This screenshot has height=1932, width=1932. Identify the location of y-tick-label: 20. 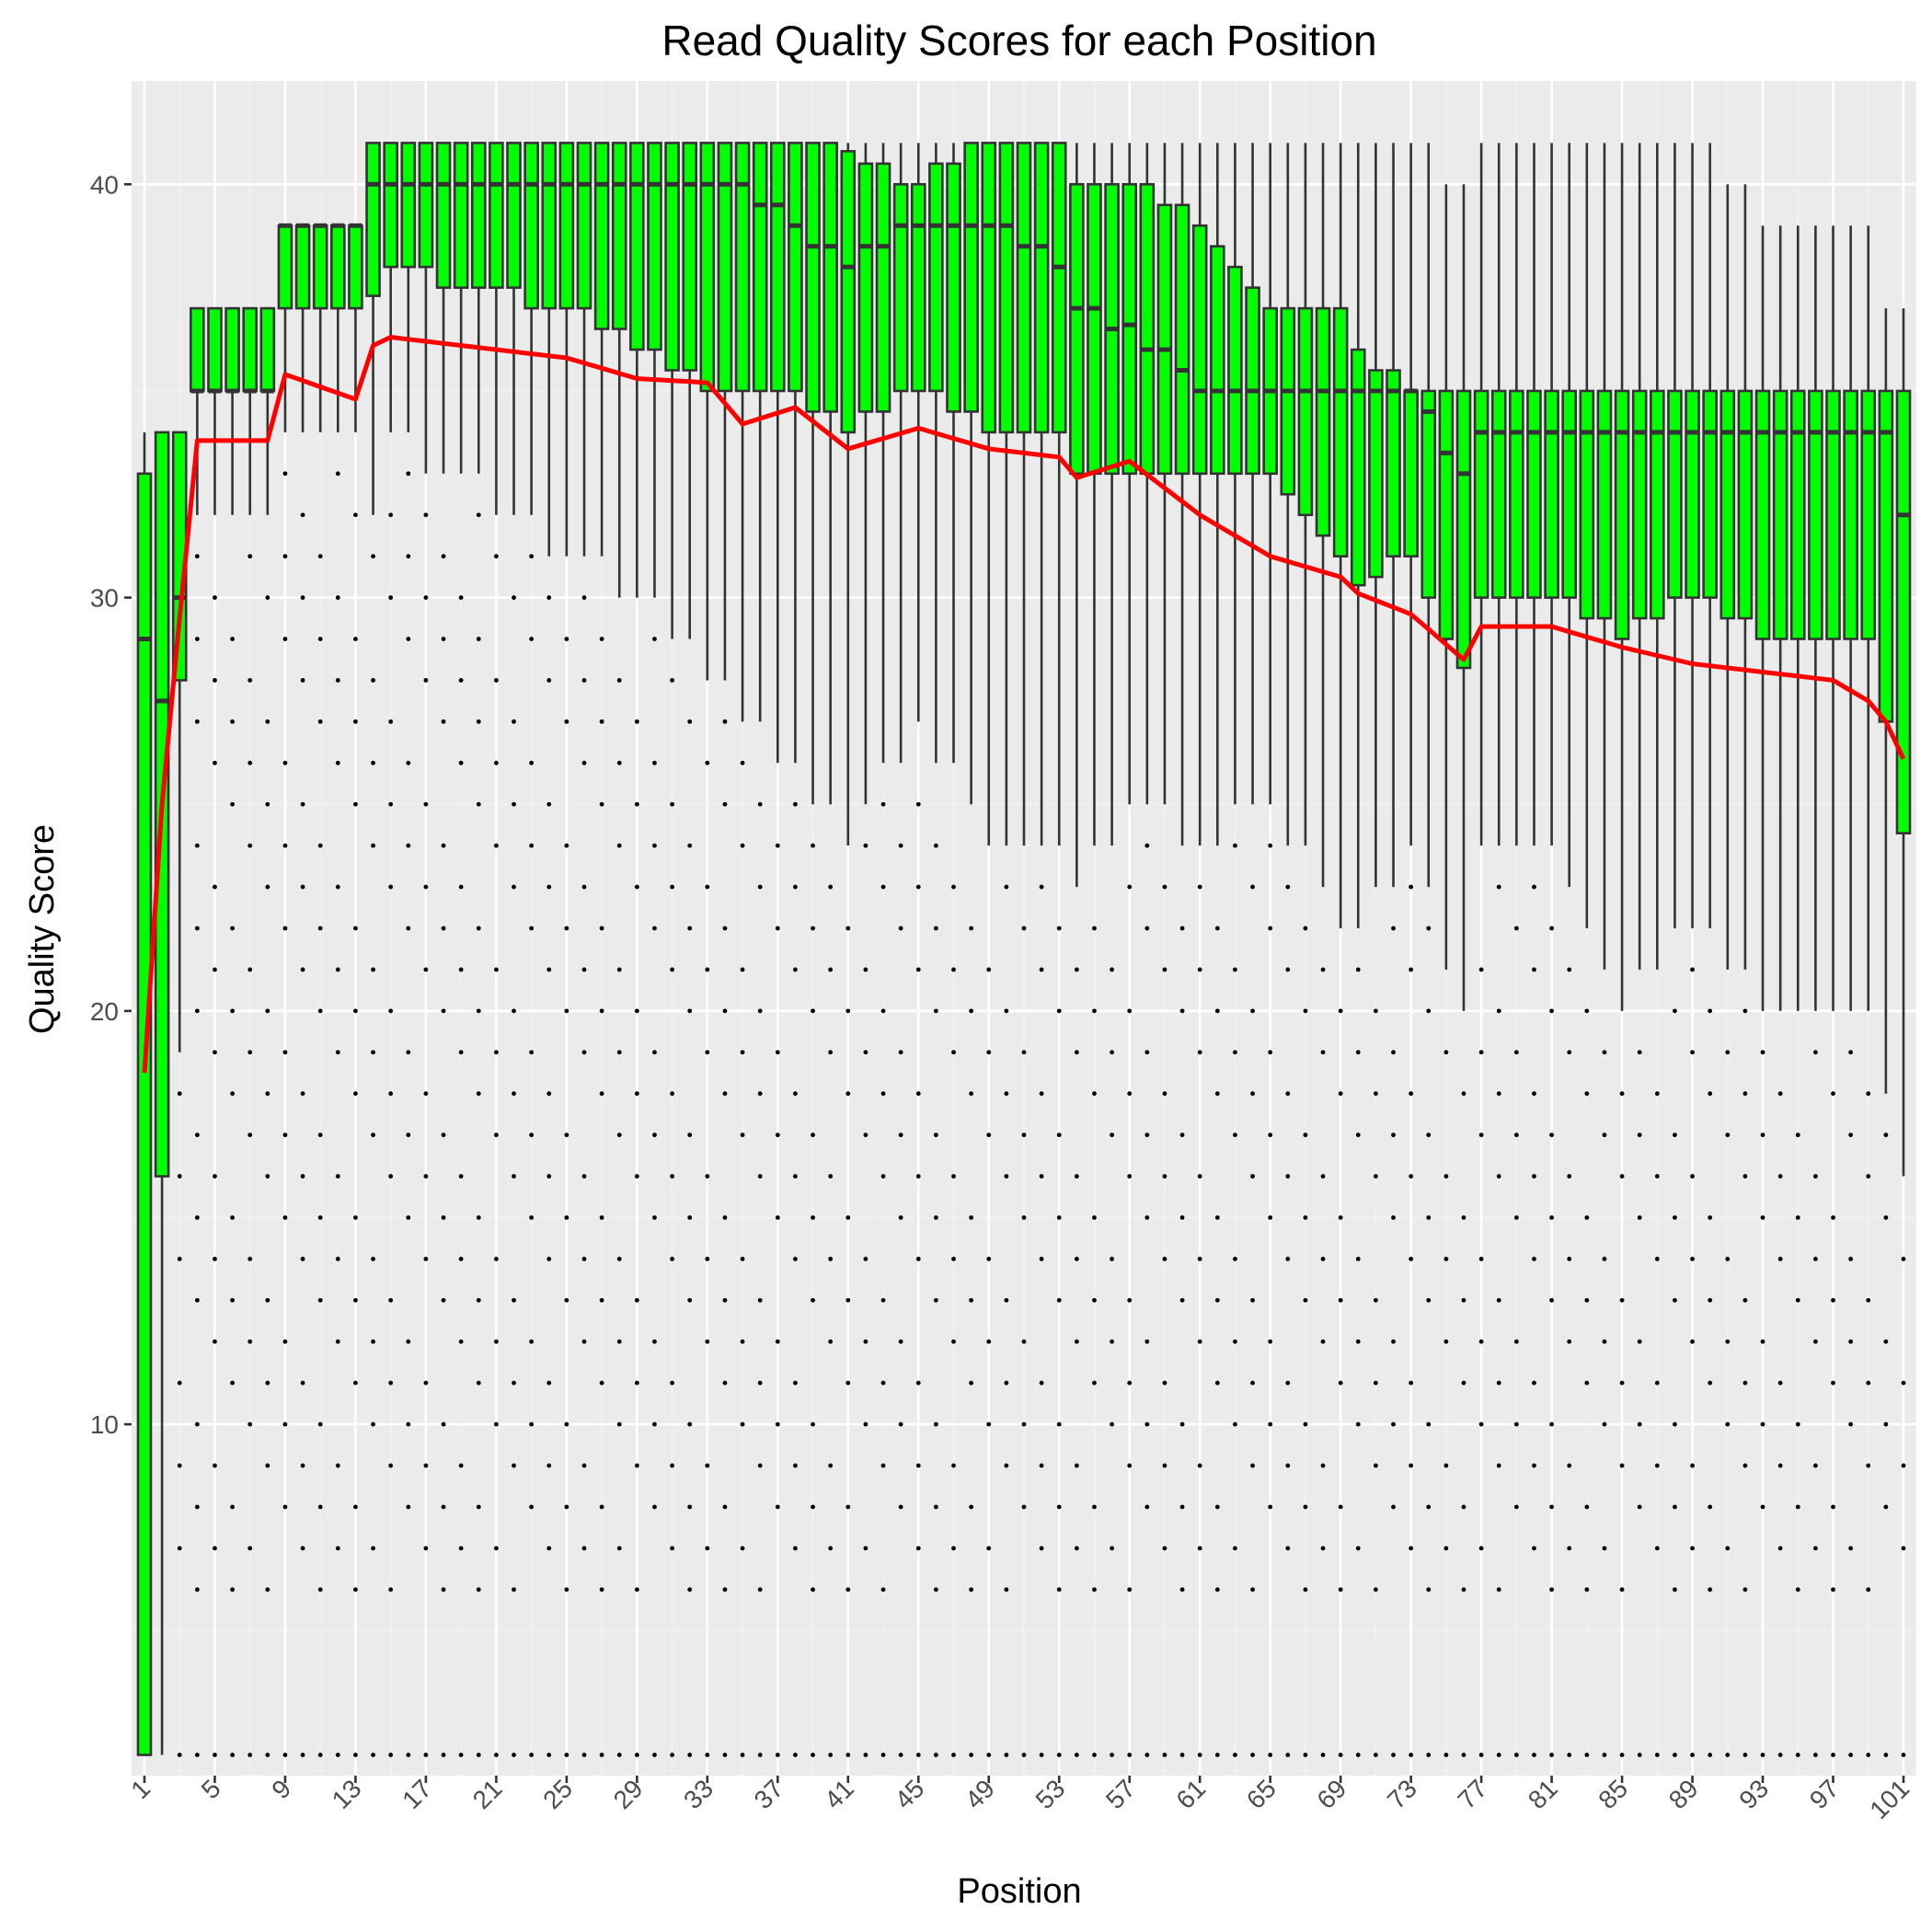
(104, 1011).